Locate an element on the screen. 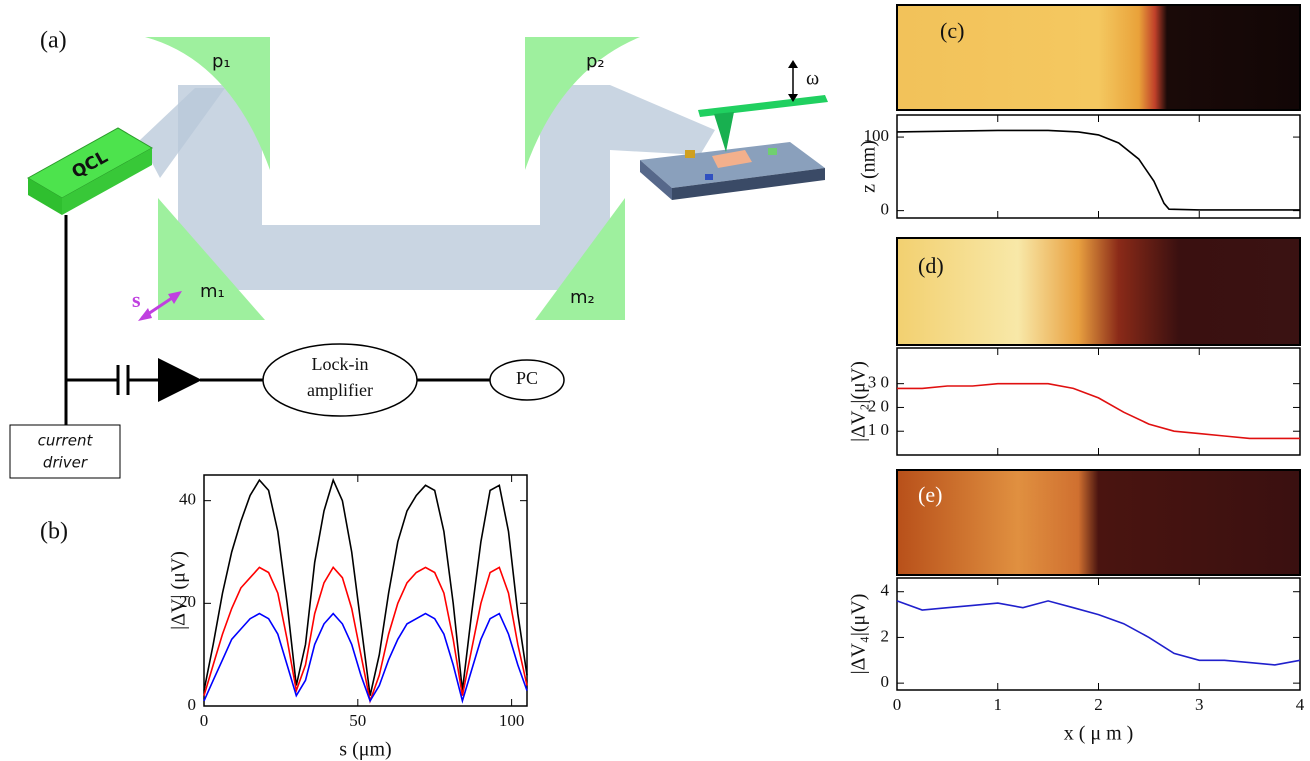 The width and height of the screenshot is (1310, 761). label: p₂ is located at coordinates (595, 61).